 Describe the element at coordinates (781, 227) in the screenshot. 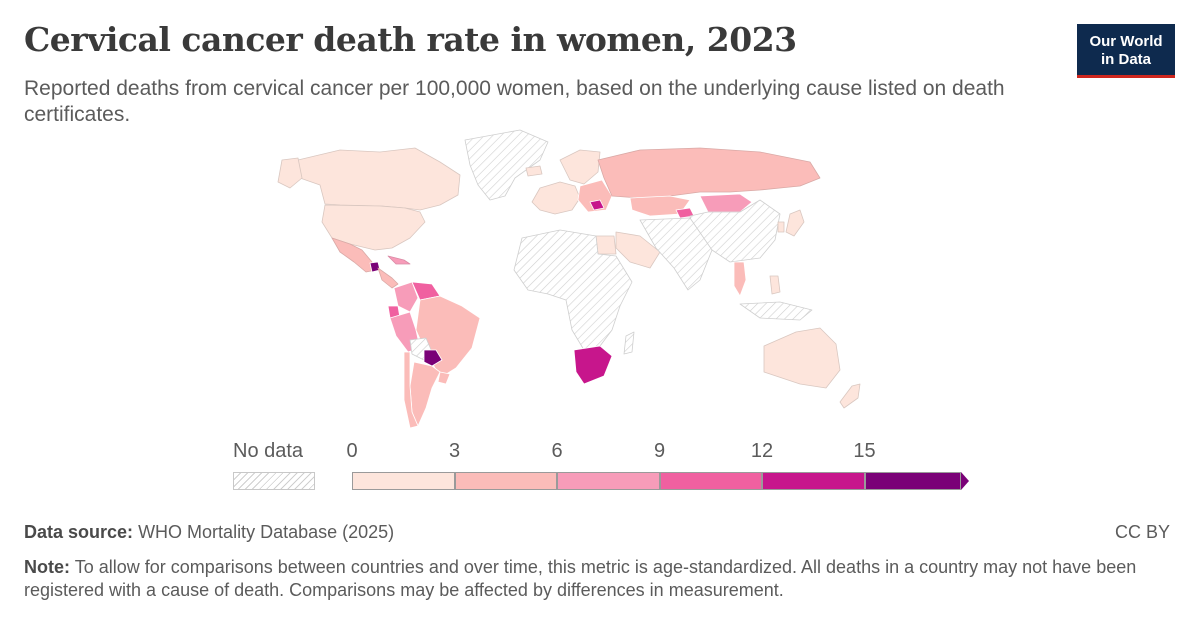

I see `region-south-korea` at that location.